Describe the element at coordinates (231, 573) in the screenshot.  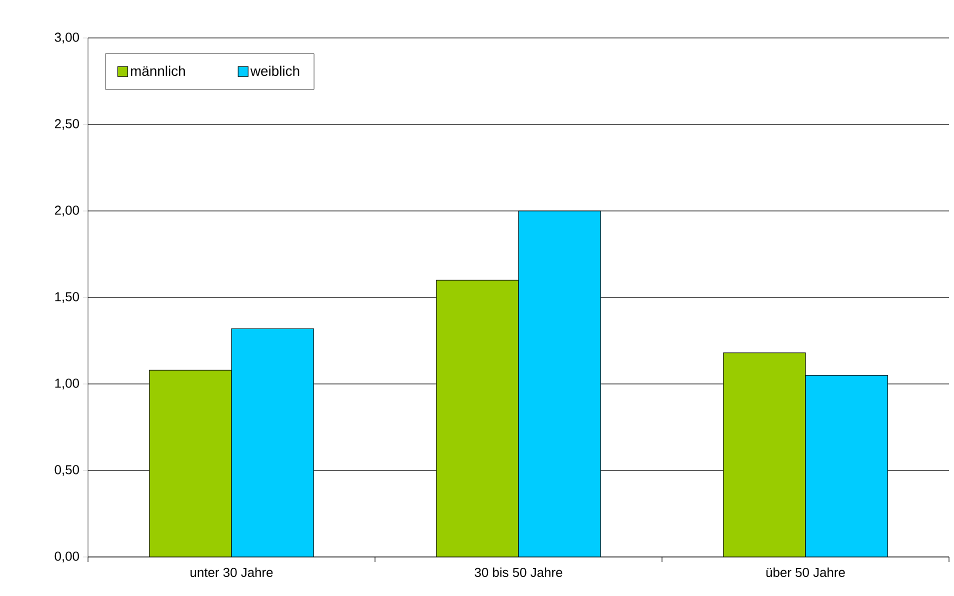
I see `x-tick-label: unter 30 Jahre` at that location.